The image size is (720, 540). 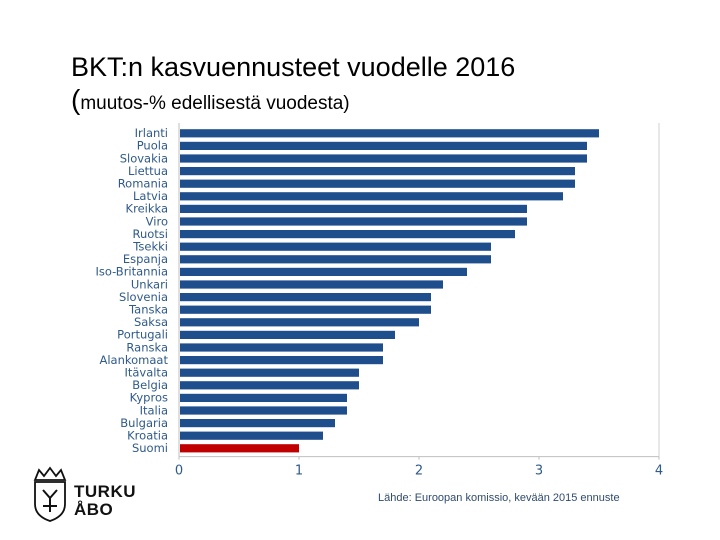 What do you see at coordinates (371, 196) in the screenshot?
I see `bar-latvia` at bounding box center [371, 196].